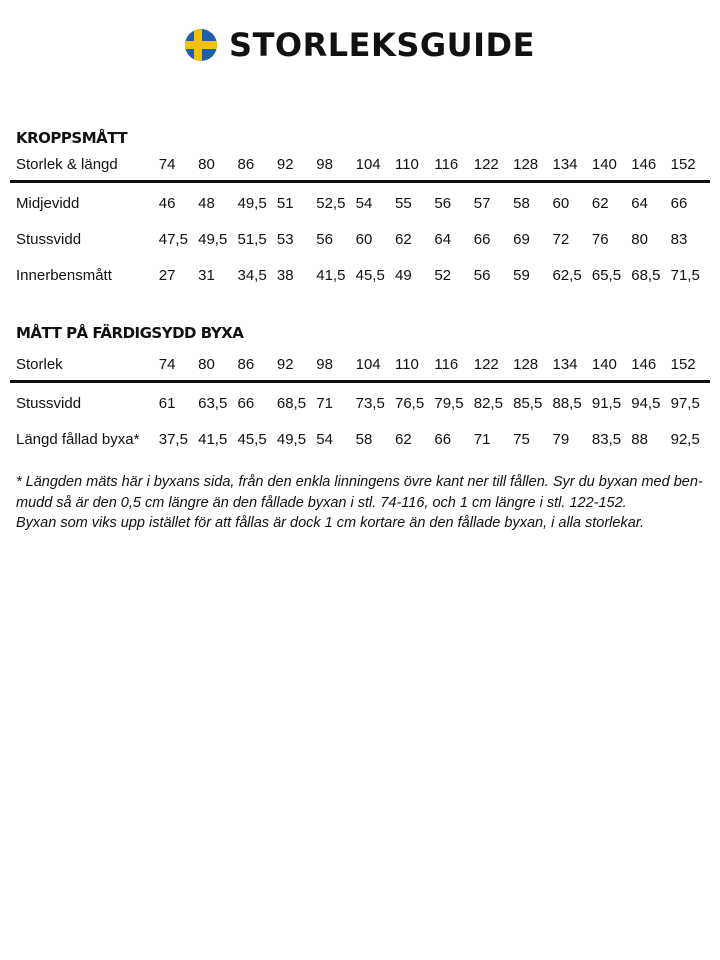  I want to click on table-cell: 54, so click(364, 203).